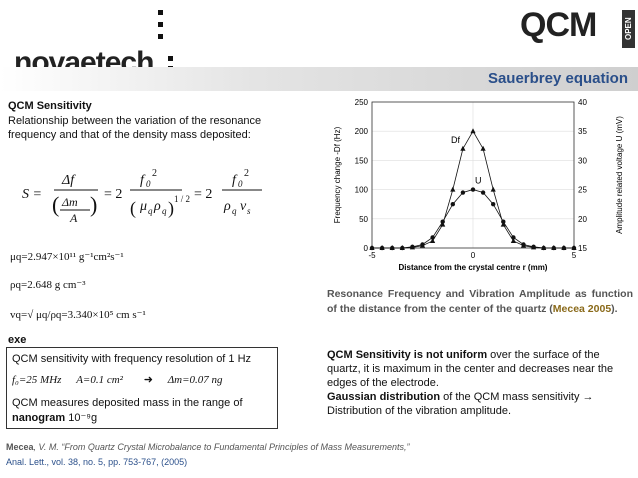 The width and height of the screenshot is (638, 478). Describe the element at coordinates (473, 267) in the screenshot. I see `x-axis-label: Distance from the crystal centre r (mm)` at that location.